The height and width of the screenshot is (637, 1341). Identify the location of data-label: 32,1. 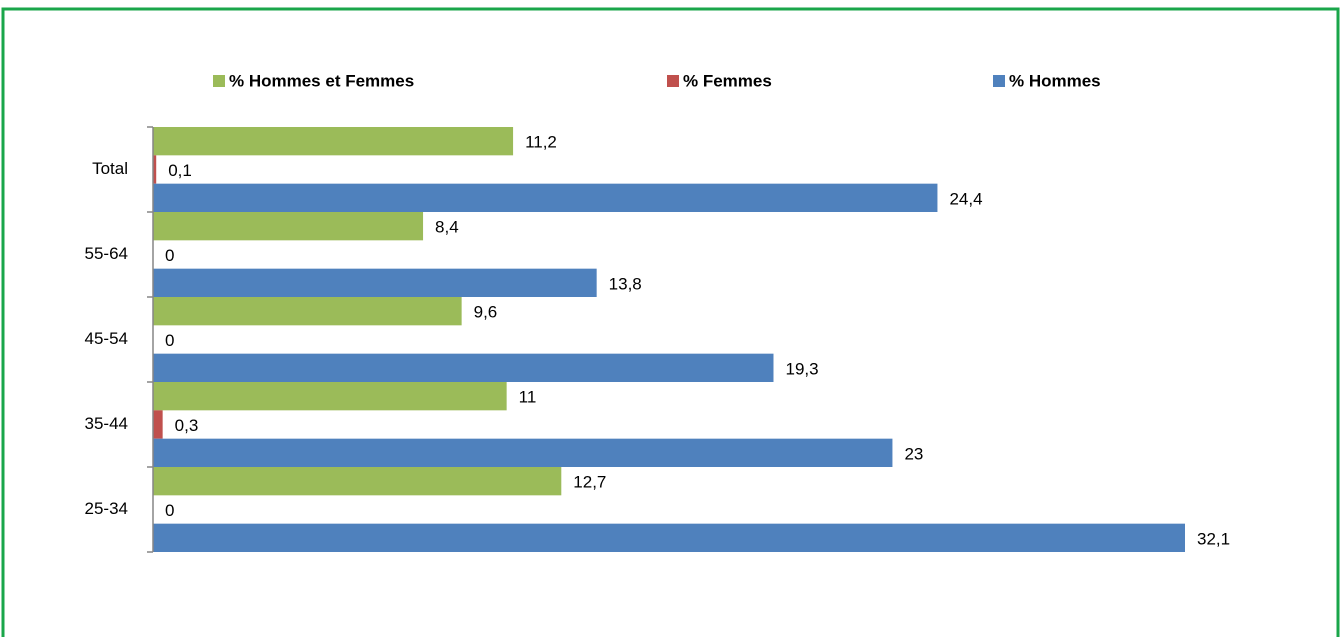
(1213, 538).